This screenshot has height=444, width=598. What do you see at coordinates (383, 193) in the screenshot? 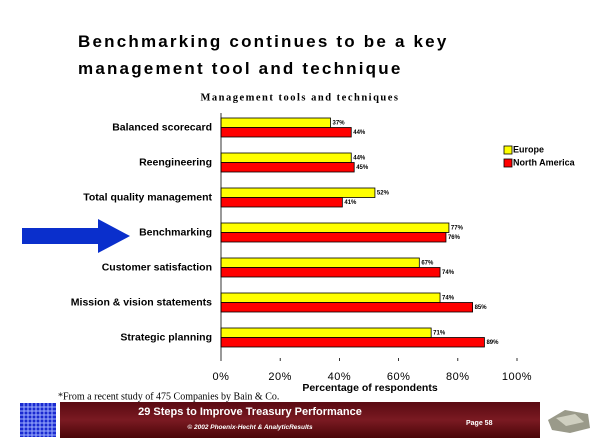
I see `value-label: 52%` at bounding box center [383, 193].